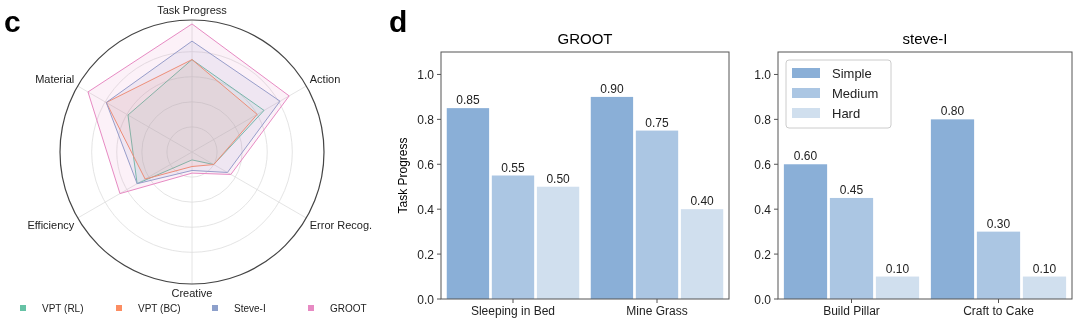 This screenshot has width=1080, height=319. I want to click on x-tick-label: Build Pillar, so click(851, 311).